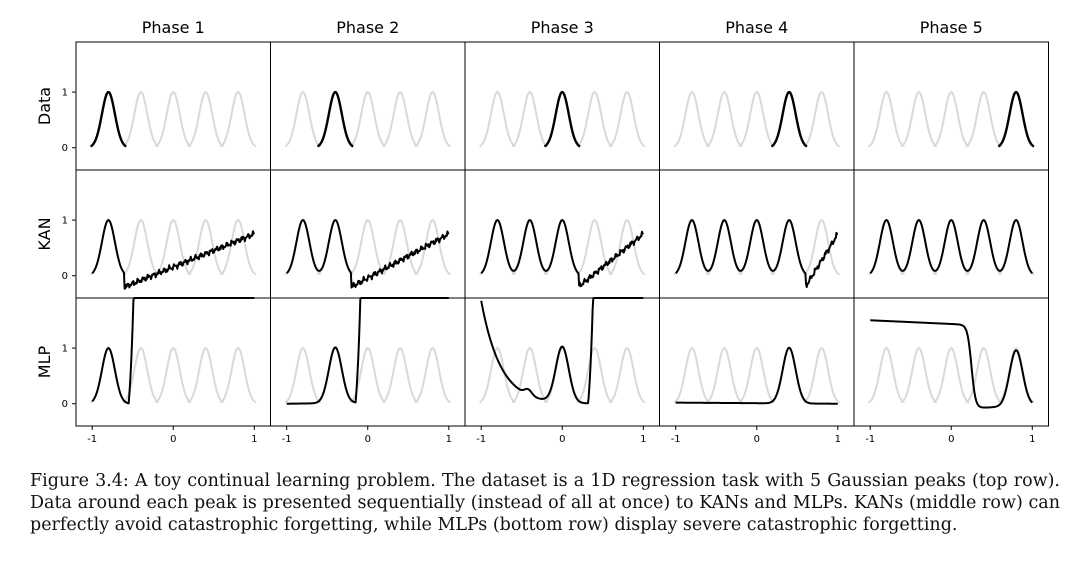 This screenshot has height=579, width=1080. What do you see at coordinates (367, 27) in the screenshot?
I see `column-title: Phase 2` at bounding box center [367, 27].